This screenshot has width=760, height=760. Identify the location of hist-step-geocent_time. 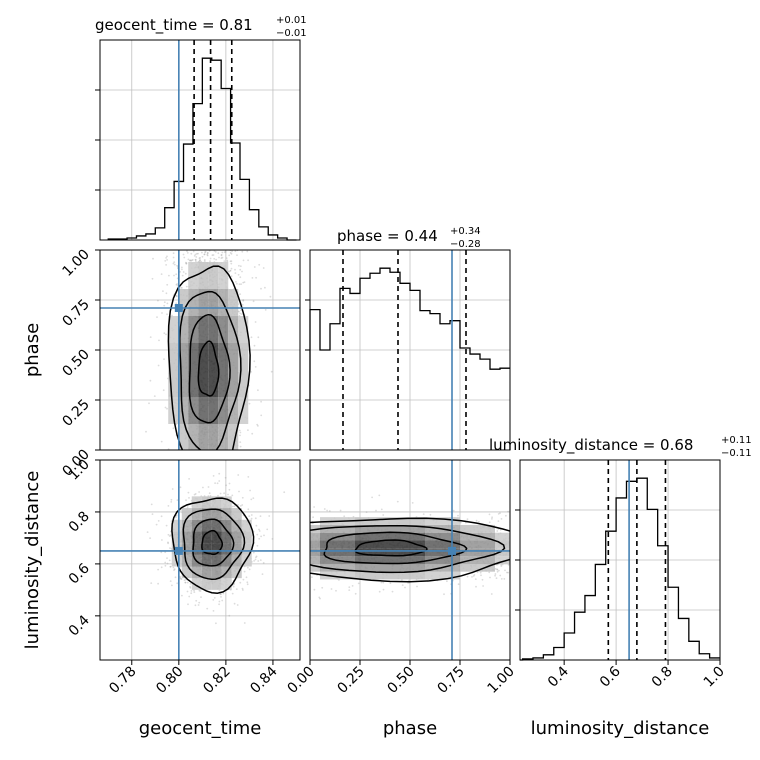
(202, 149).